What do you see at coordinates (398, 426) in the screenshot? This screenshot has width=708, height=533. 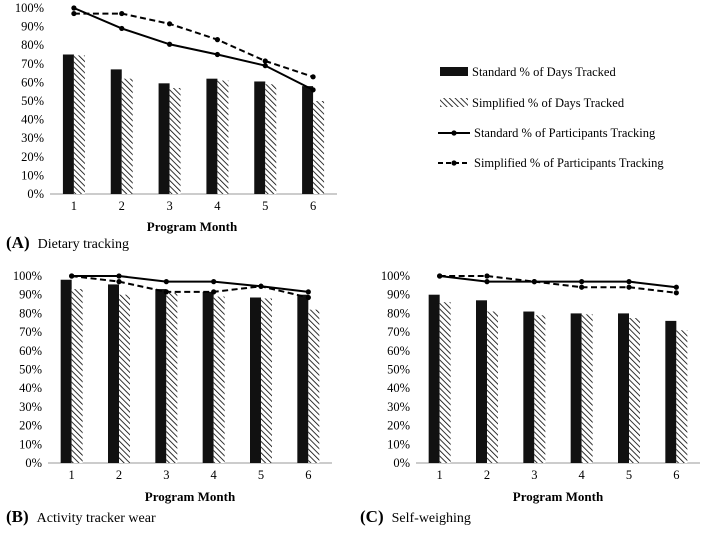 I see `y-tick-label-weighing: 20%` at bounding box center [398, 426].